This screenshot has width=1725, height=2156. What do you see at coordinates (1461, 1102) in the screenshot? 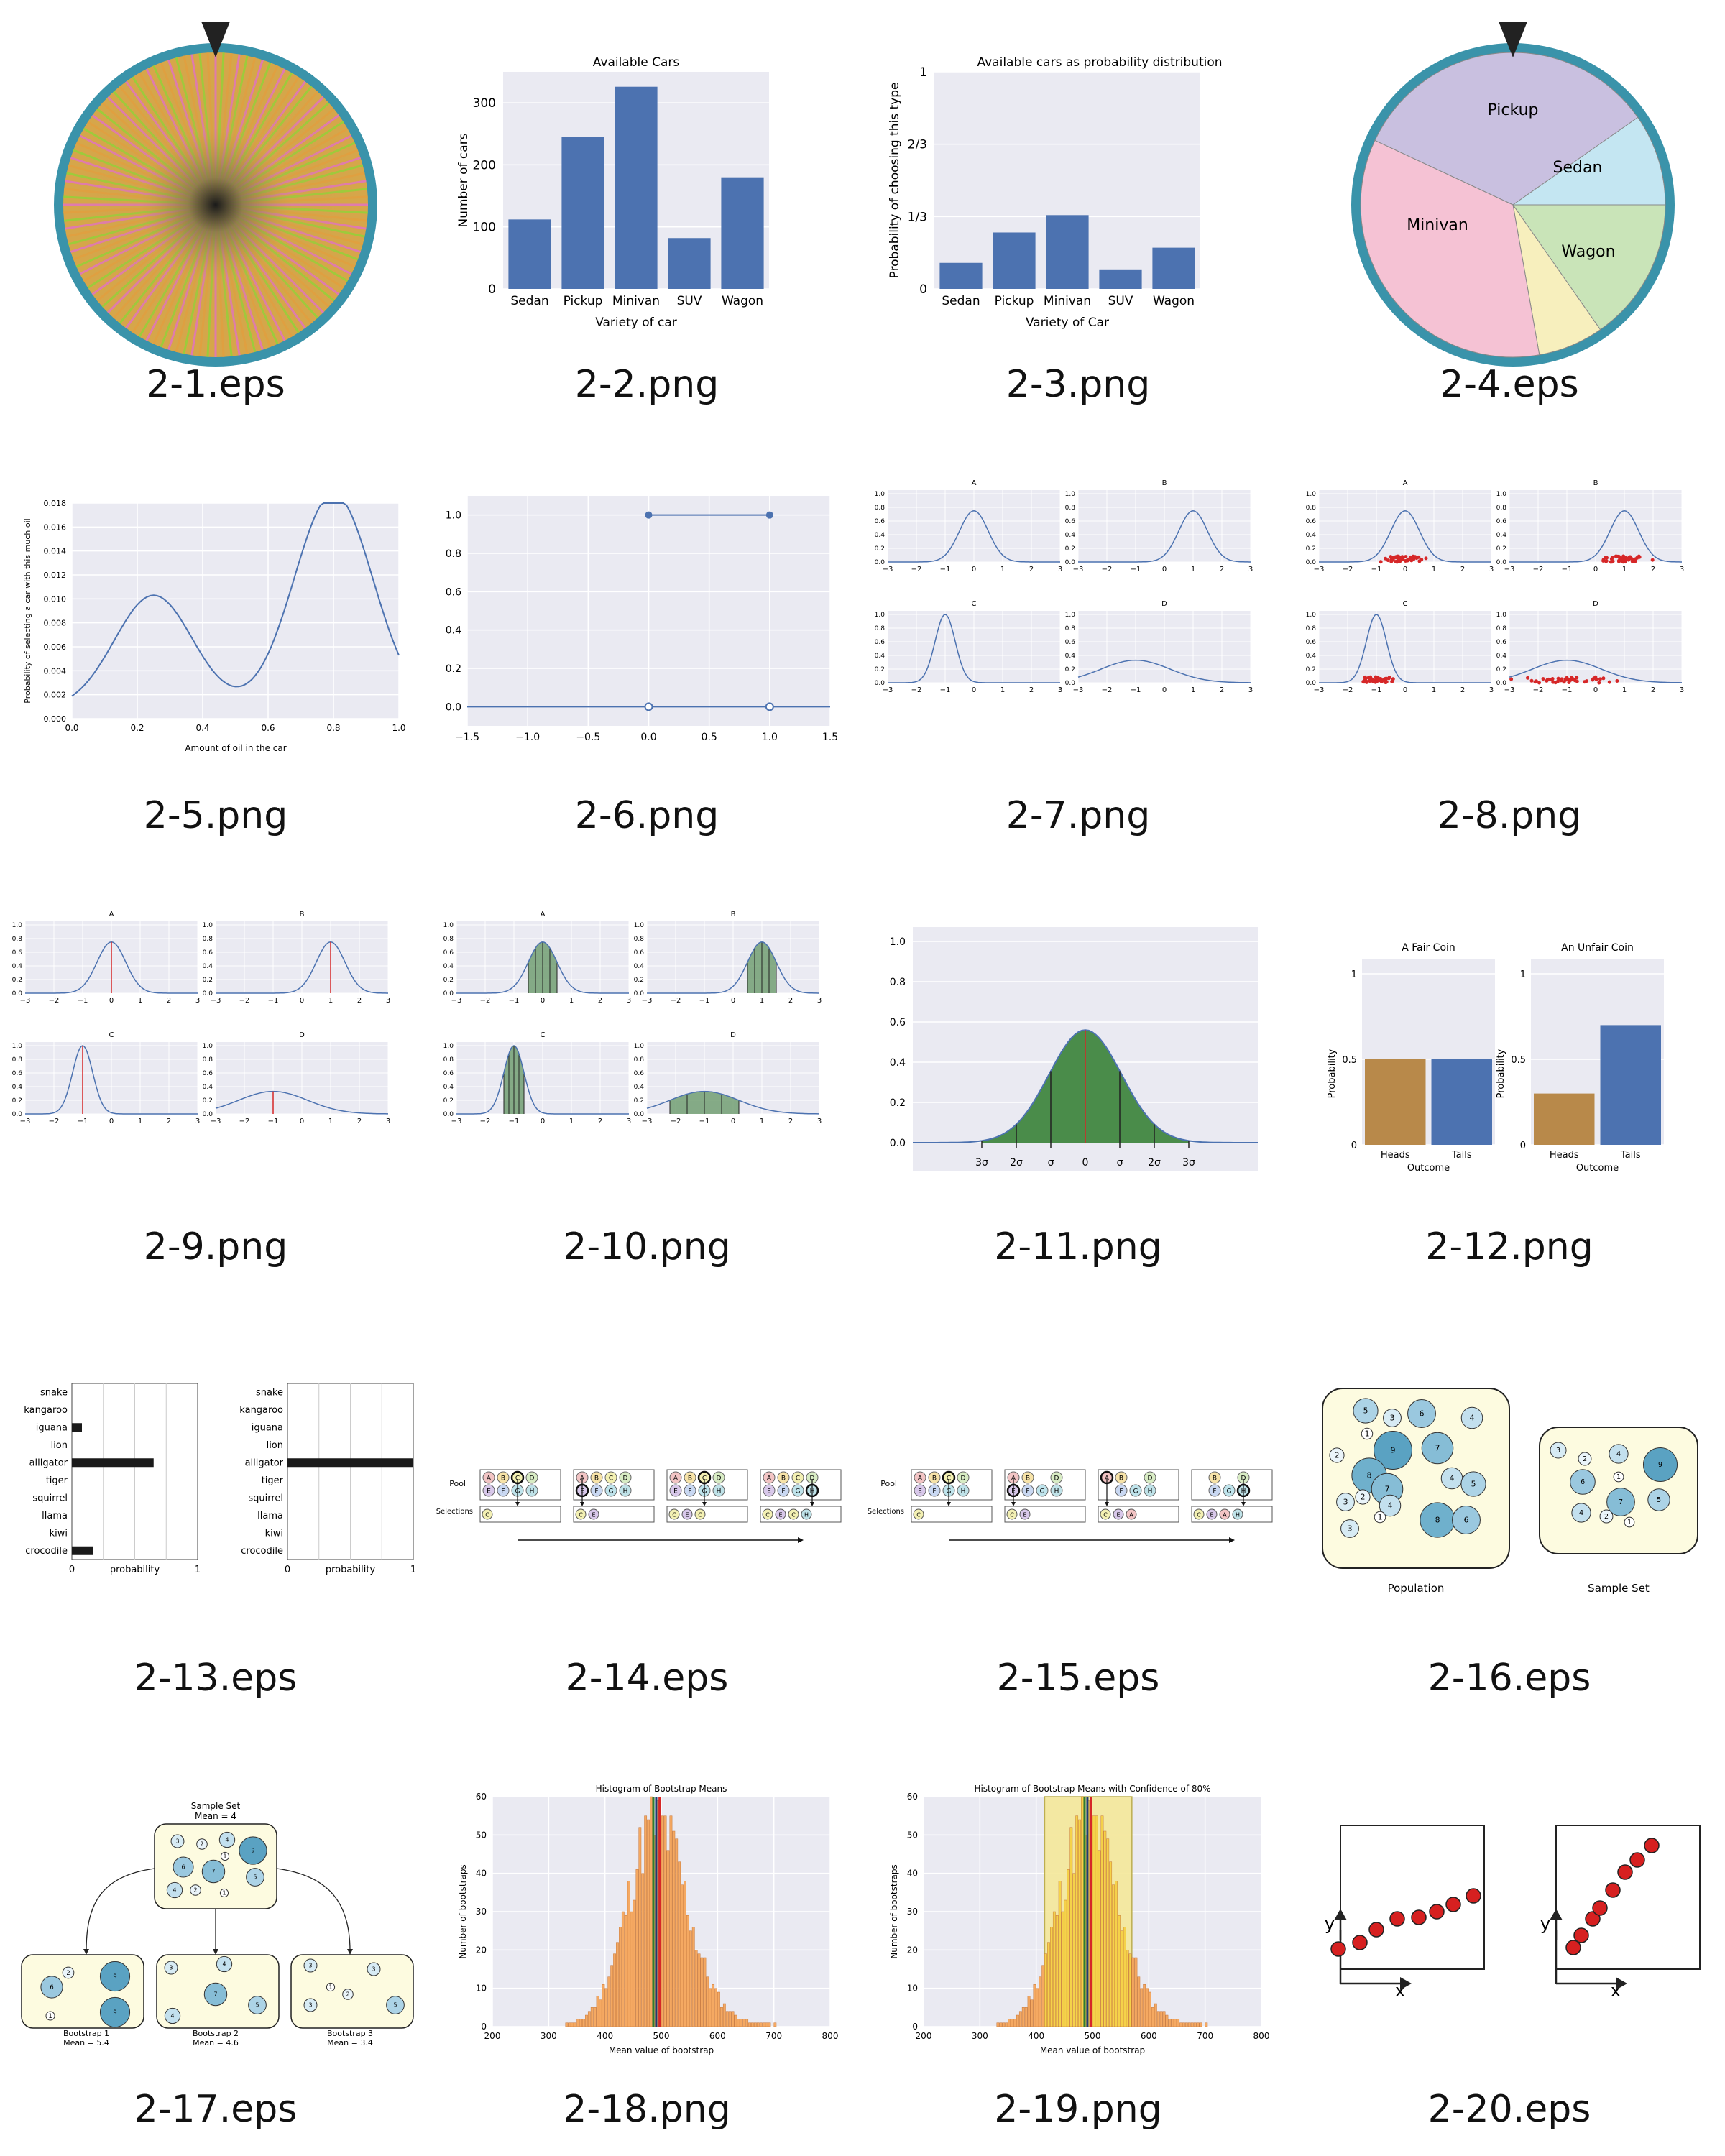
I see `bar-tails` at bounding box center [1461, 1102].